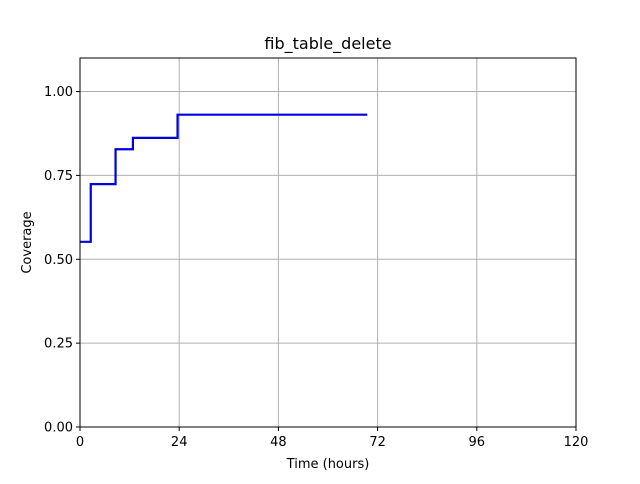 The width and height of the screenshot is (640, 484). What do you see at coordinates (58, 92) in the screenshot?
I see `y-tick-label: 1.00` at bounding box center [58, 92].